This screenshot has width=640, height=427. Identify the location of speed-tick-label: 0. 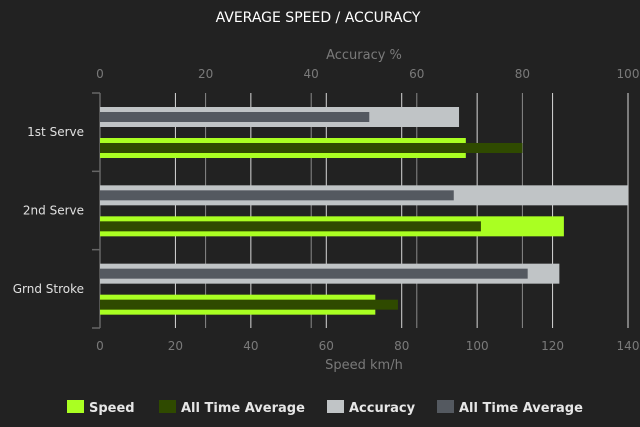
(100, 346).